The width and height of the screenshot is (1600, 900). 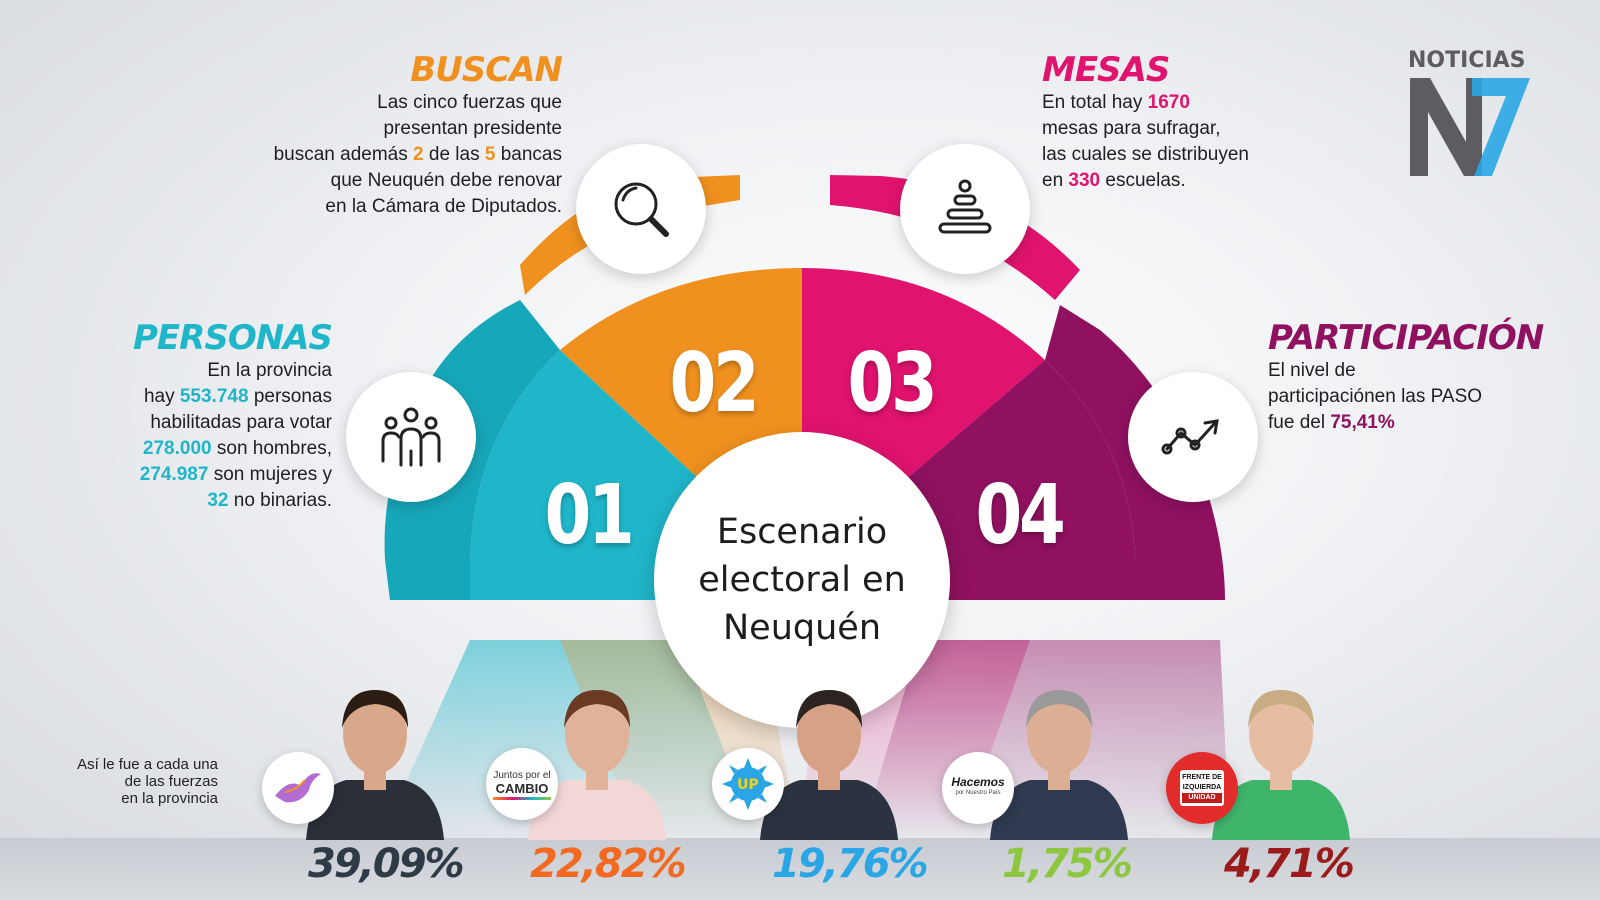 I want to click on personas-line-1: En la provincia, so click(x=269, y=370).